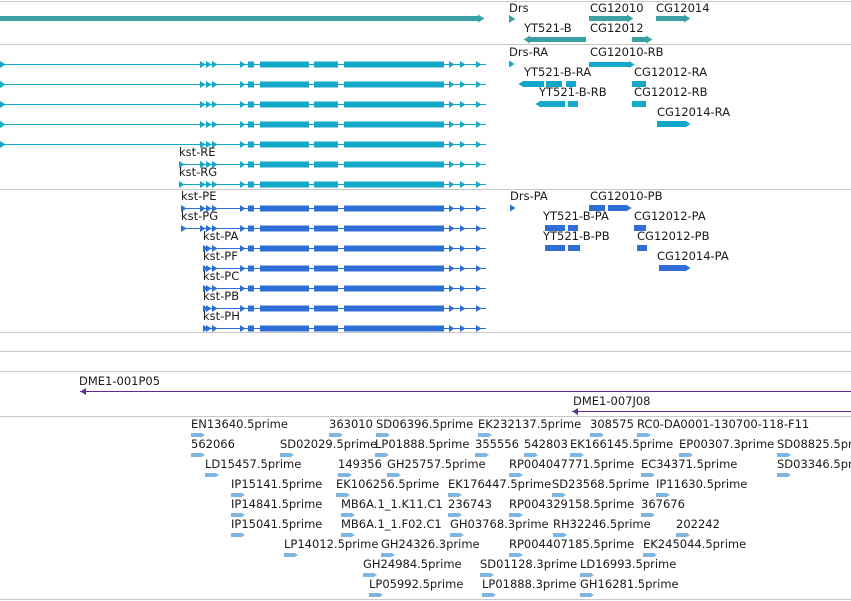 The image size is (851, 601). I want to click on transcript-cg12010-pb-exon, so click(617, 208).